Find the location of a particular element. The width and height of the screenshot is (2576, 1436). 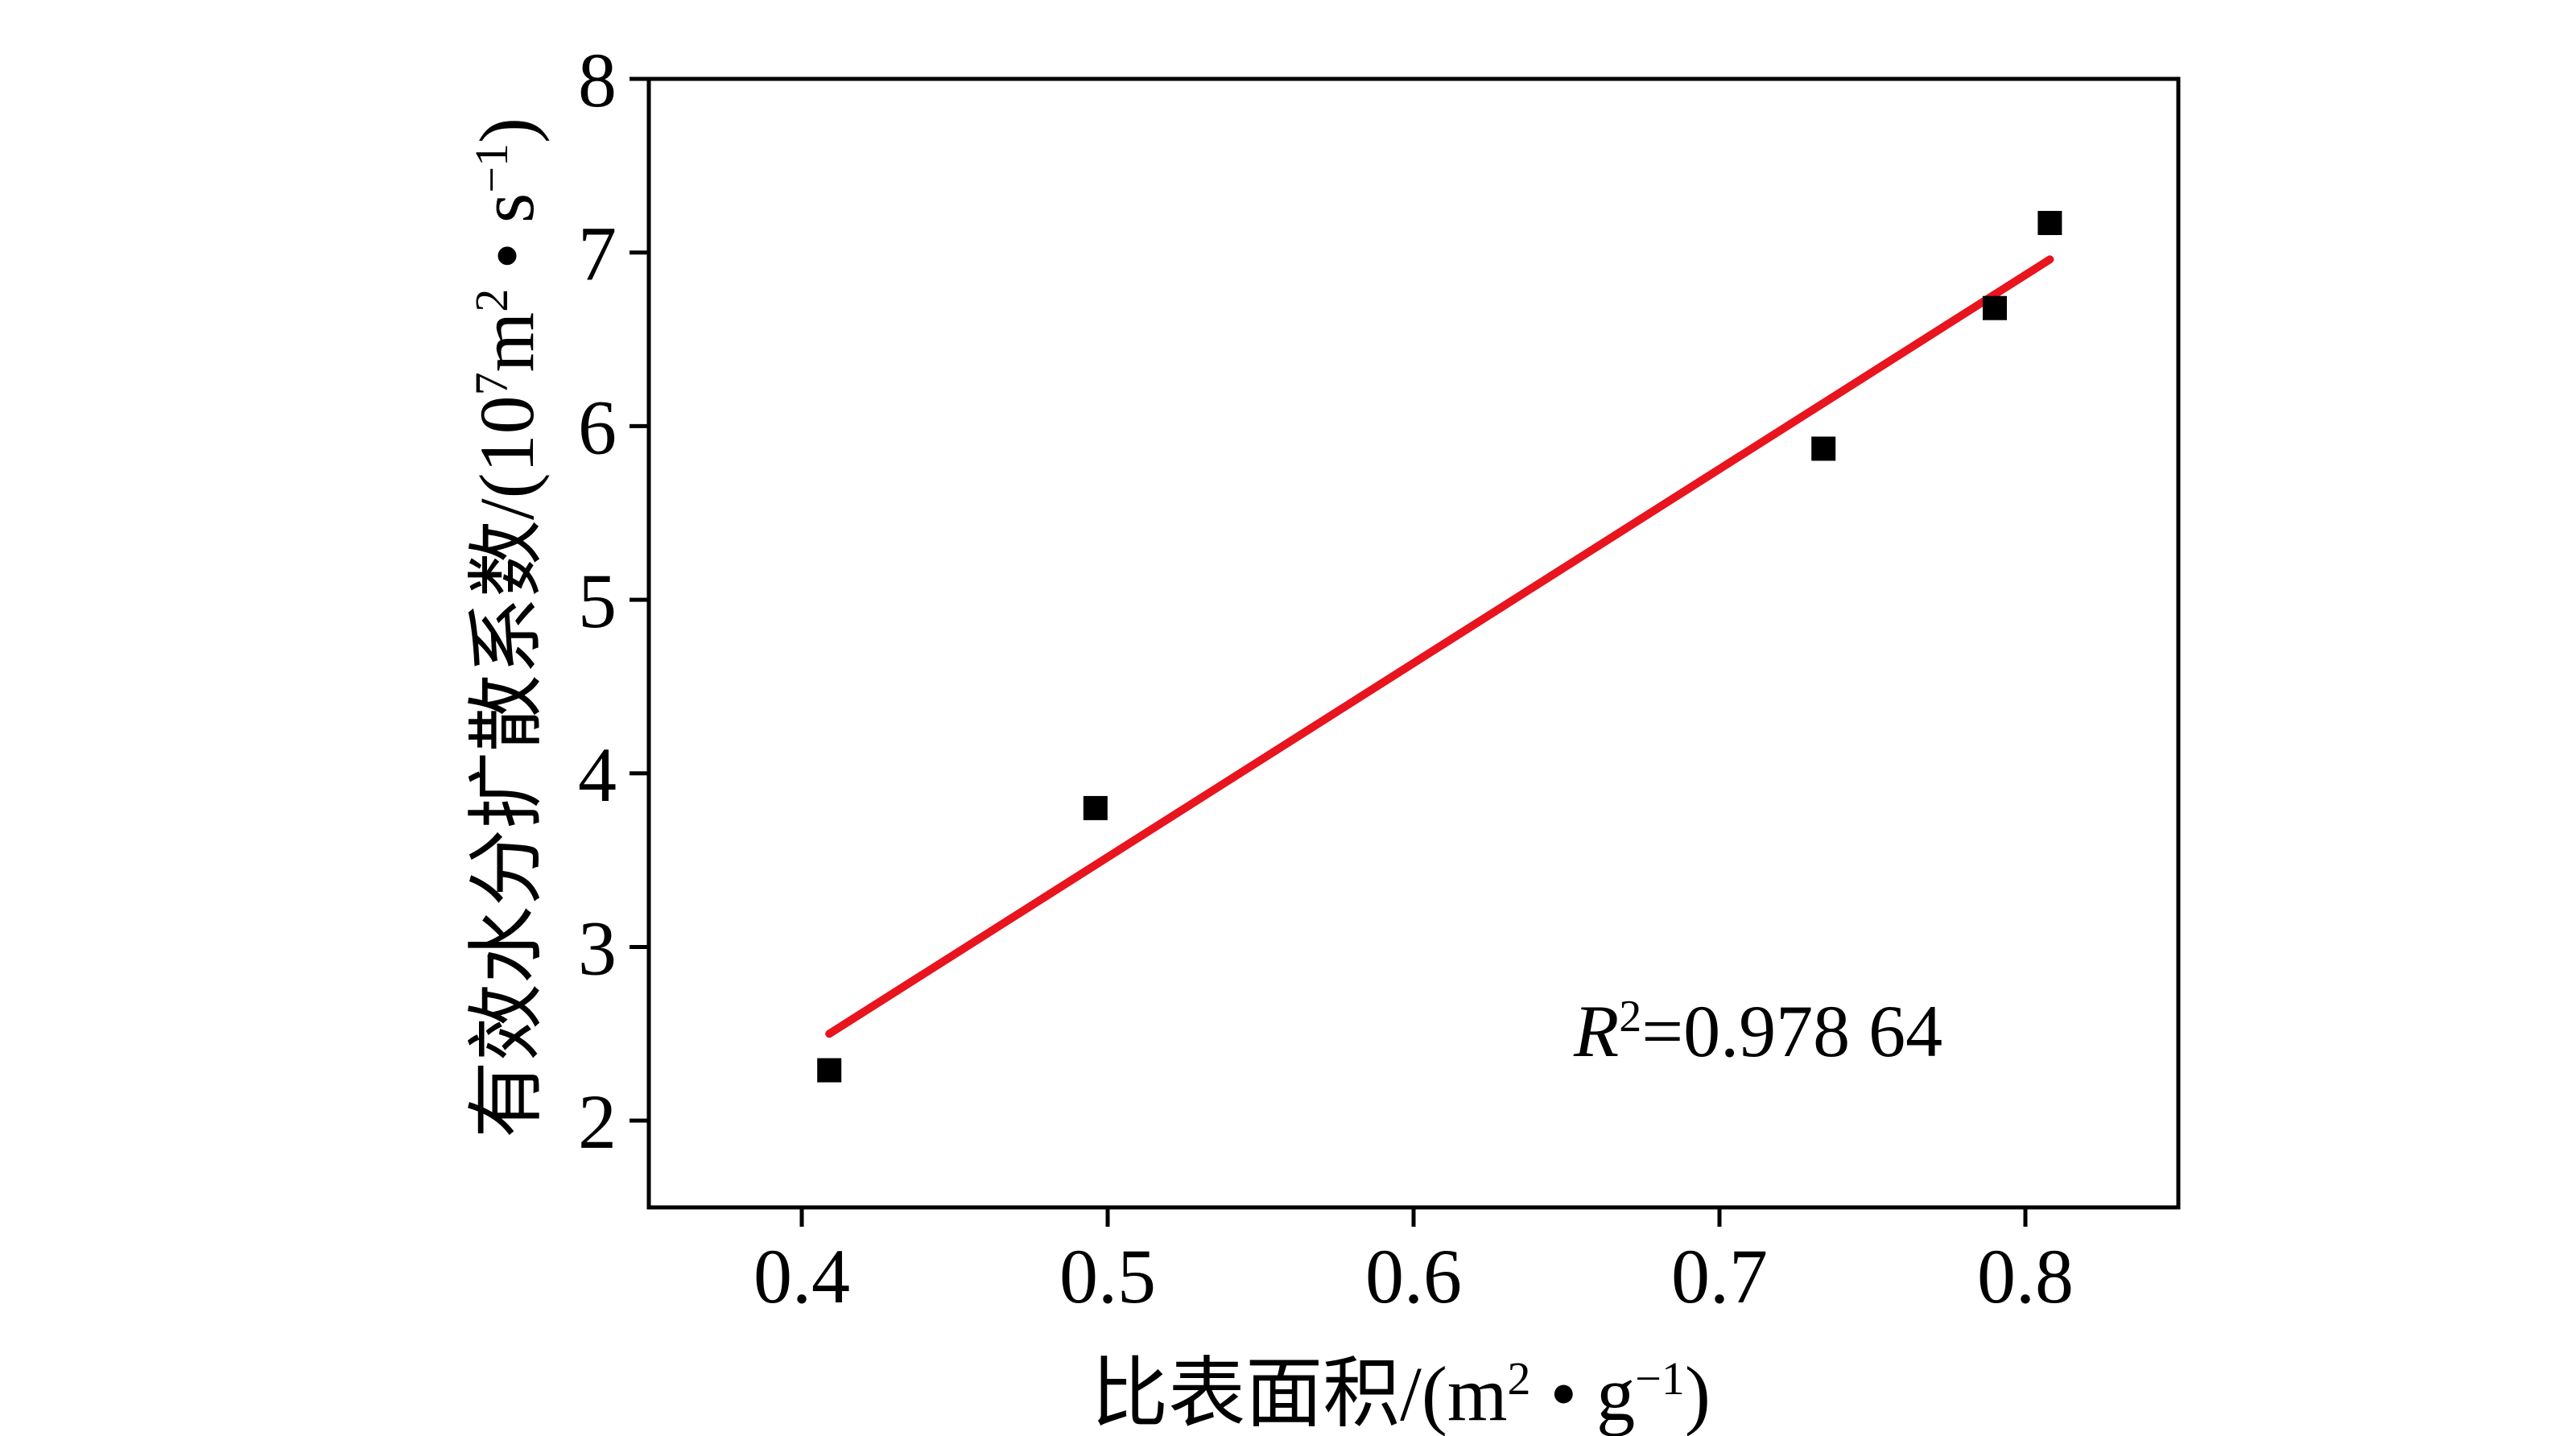

y-tick-label: 3 is located at coordinates (597, 948).